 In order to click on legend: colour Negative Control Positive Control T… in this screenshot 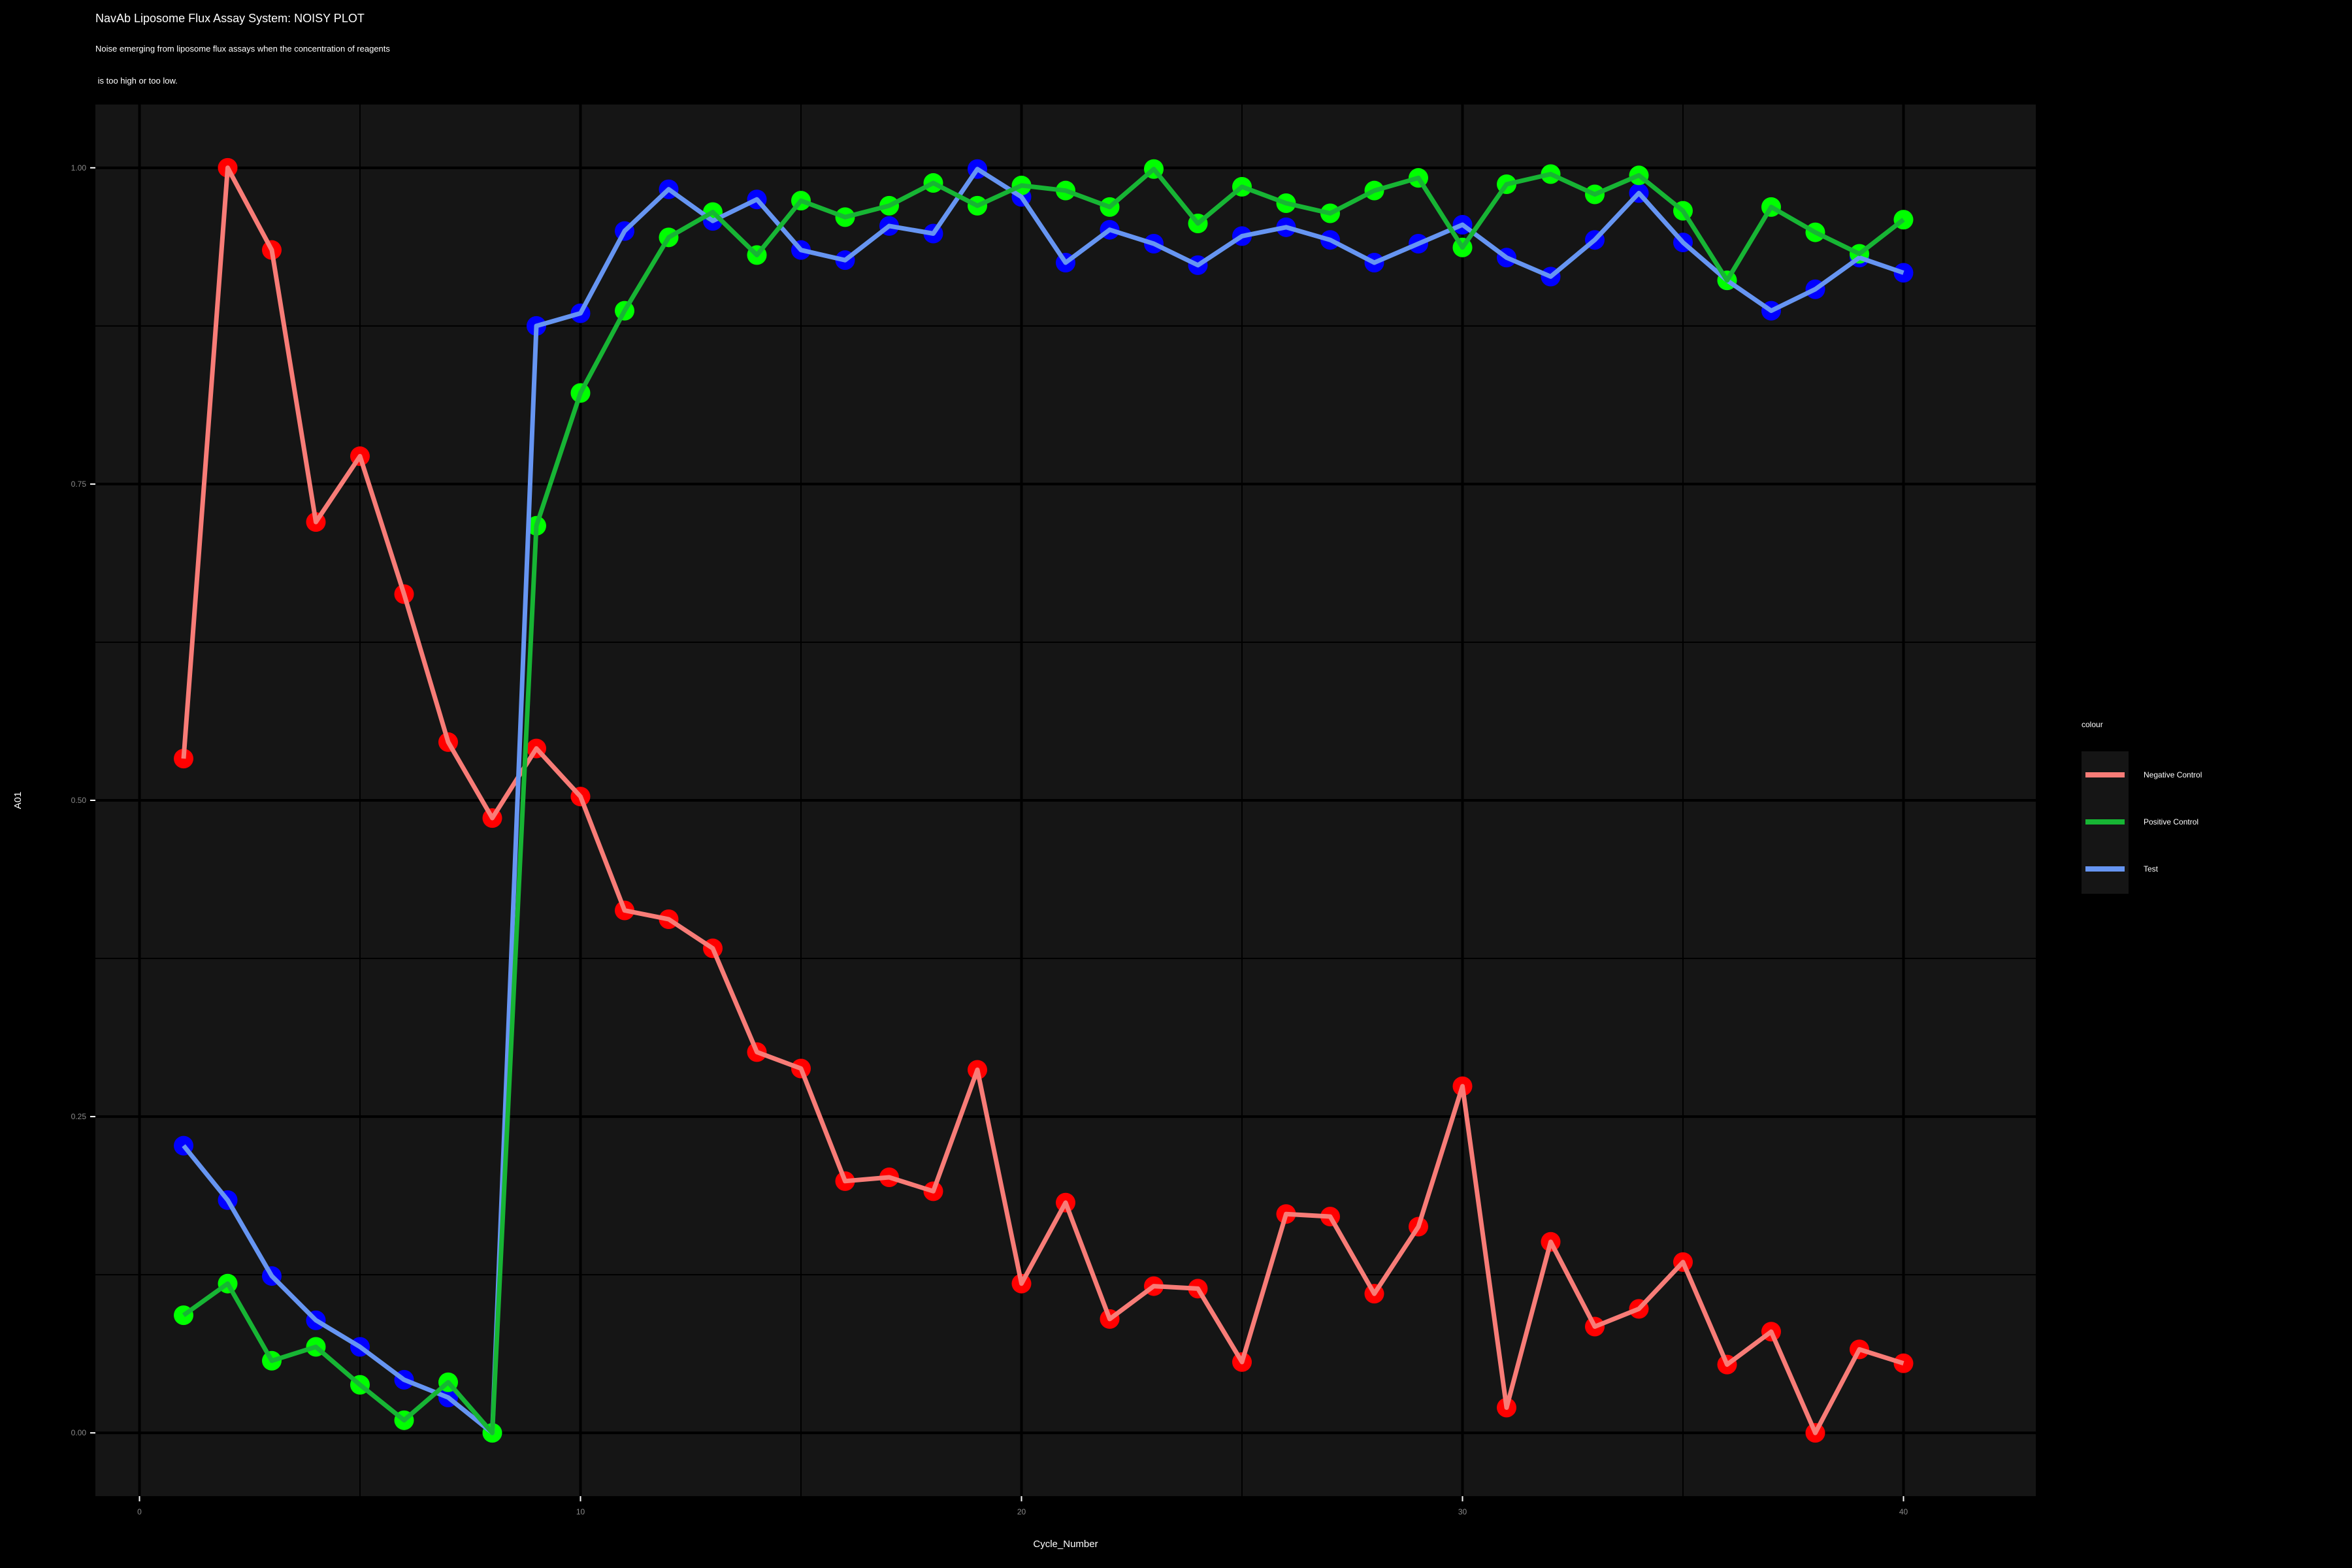, I will do `click(2142, 807)`.